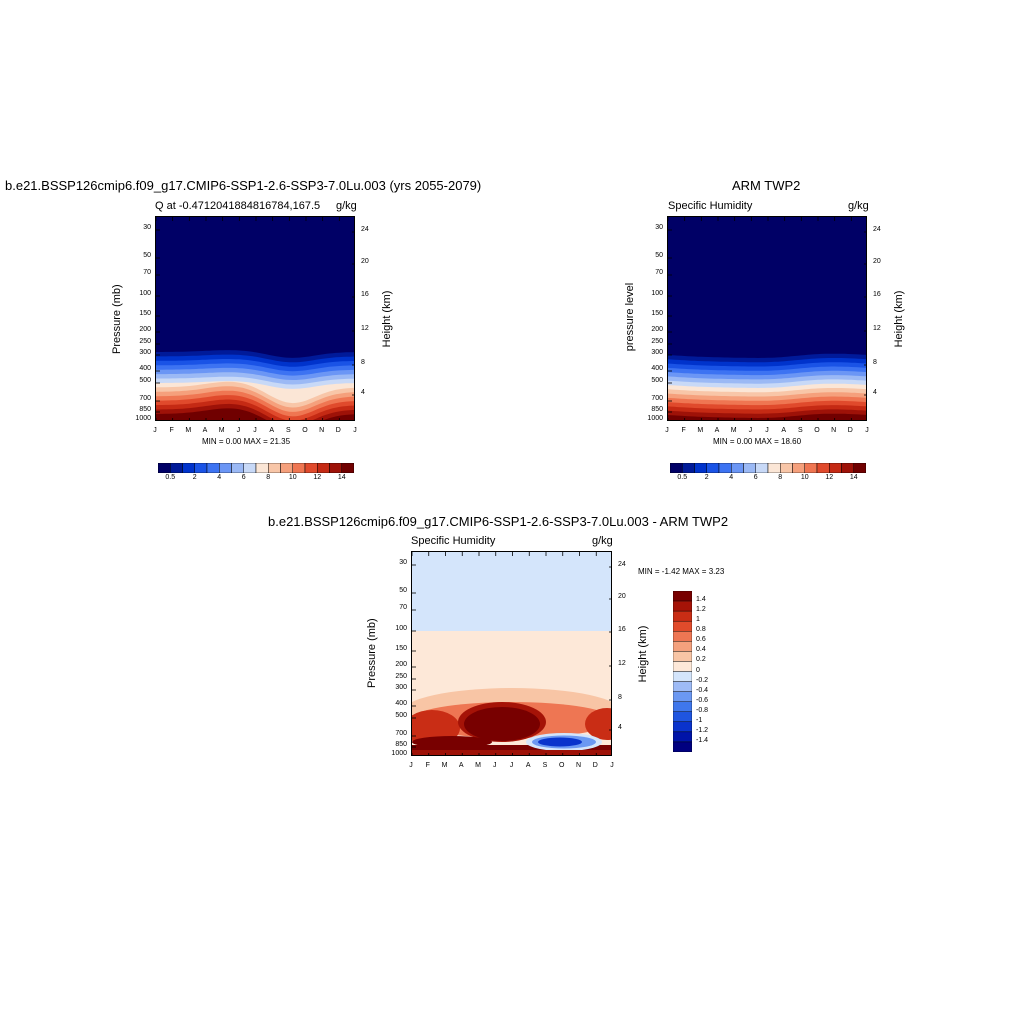  Describe the element at coordinates (702, 710) in the screenshot. I see `colorbar-tick-label: -0.8` at that location.